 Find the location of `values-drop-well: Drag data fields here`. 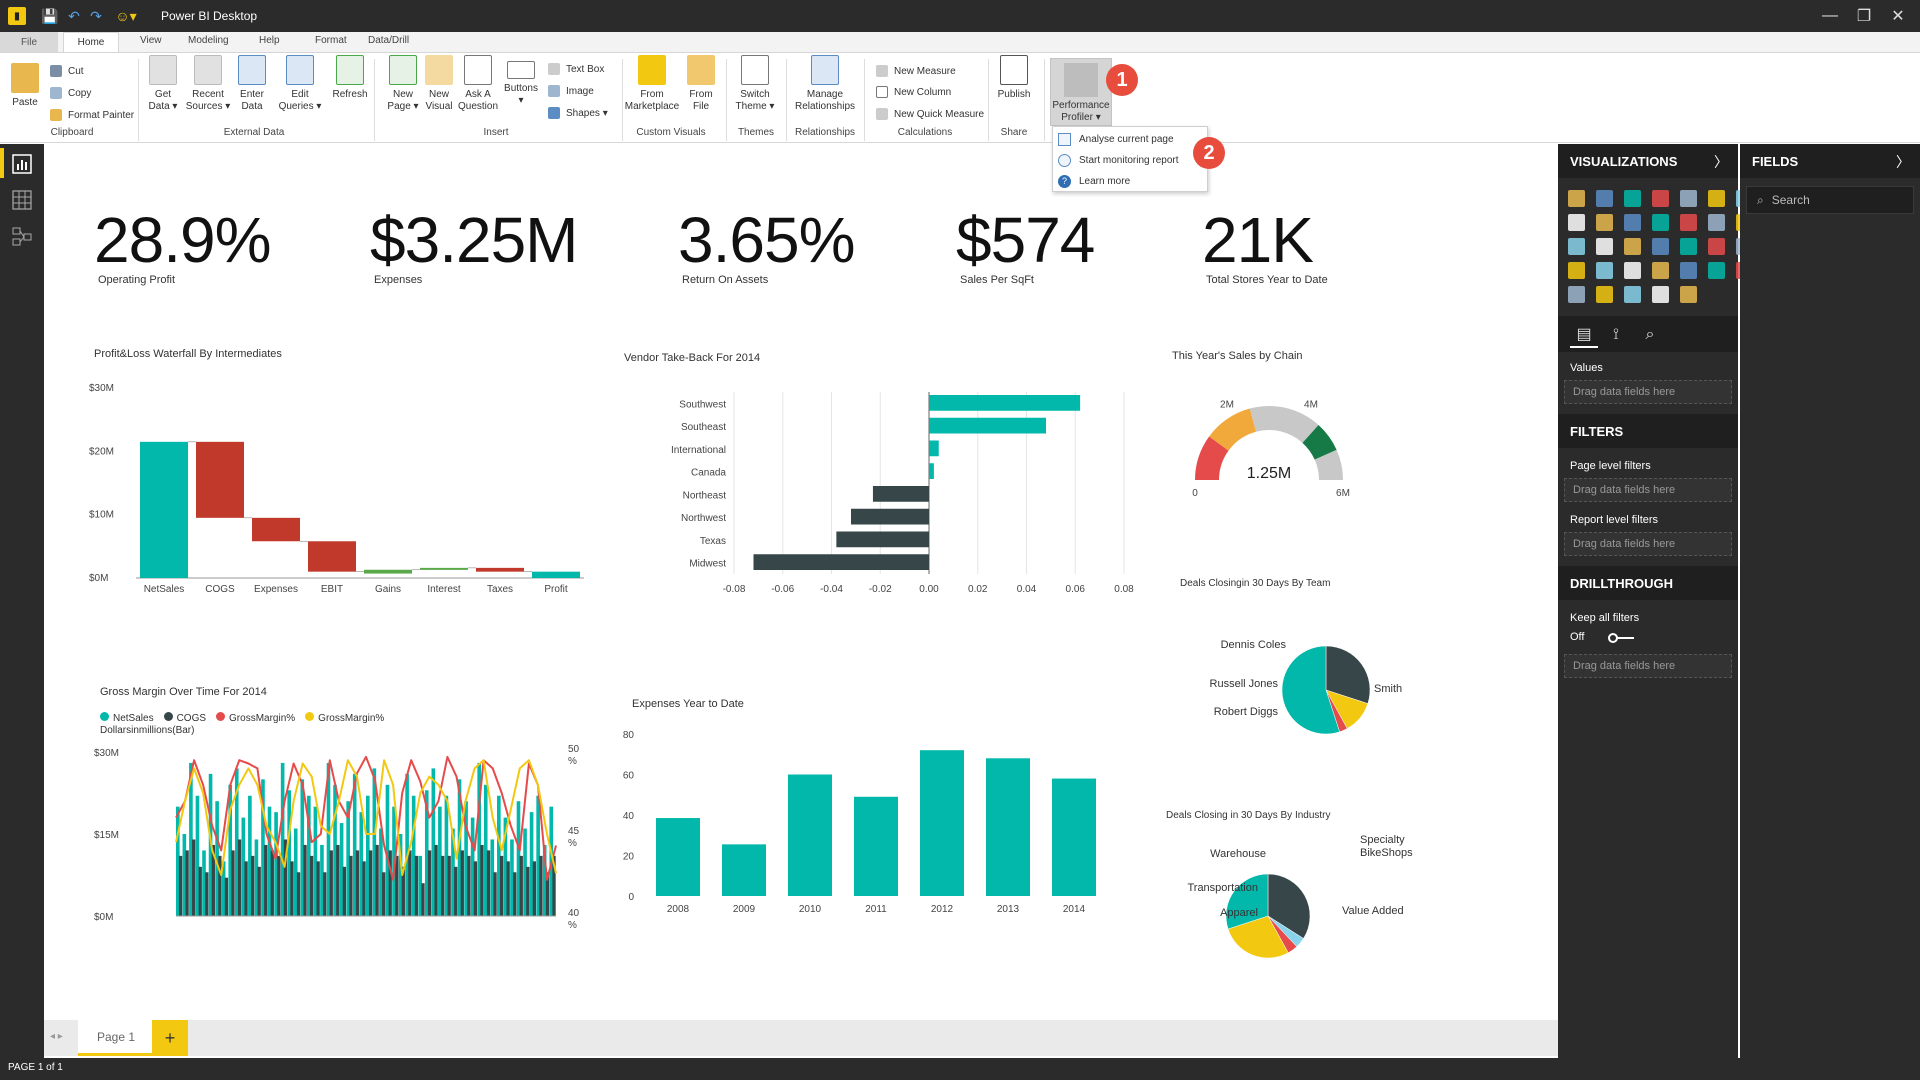

values-drop-well: Drag data fields here is located at coordinates (1648, 392).